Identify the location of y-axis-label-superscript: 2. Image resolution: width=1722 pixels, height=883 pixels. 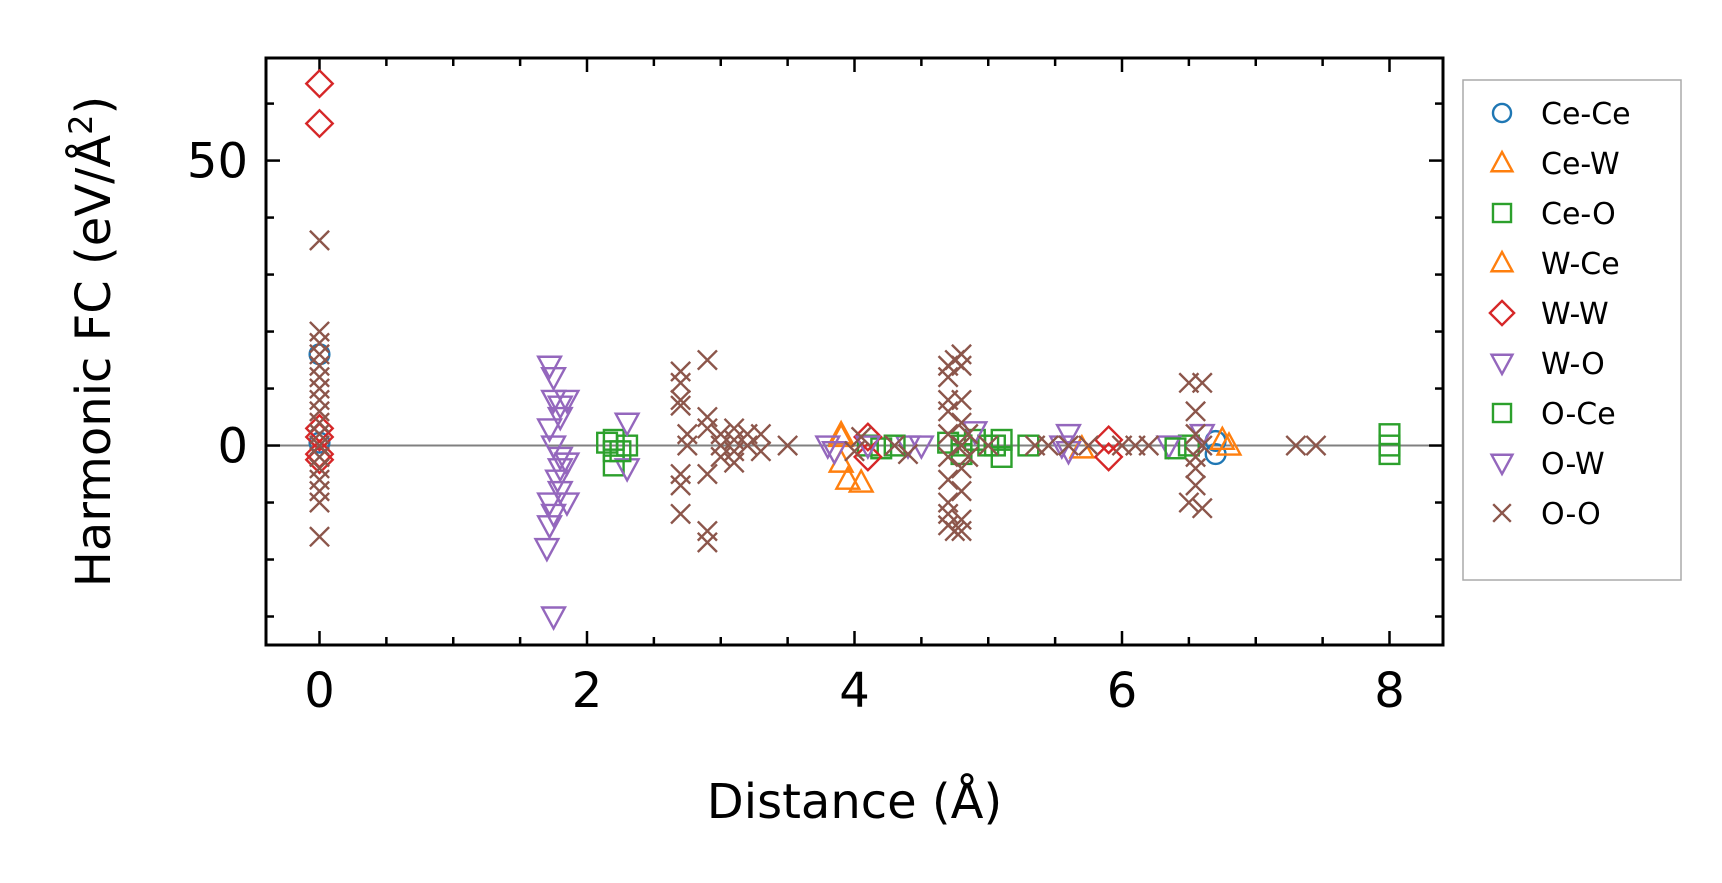
(81, 124).